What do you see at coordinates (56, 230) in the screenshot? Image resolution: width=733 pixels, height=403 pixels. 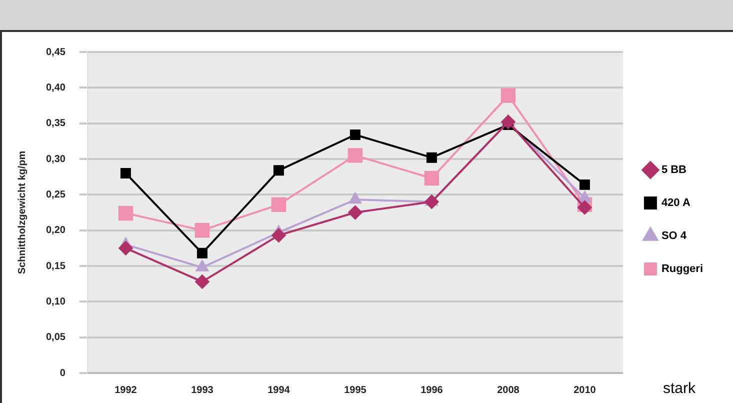 I see `y-tick-label: 0,20` at bounding box center [56, 230].